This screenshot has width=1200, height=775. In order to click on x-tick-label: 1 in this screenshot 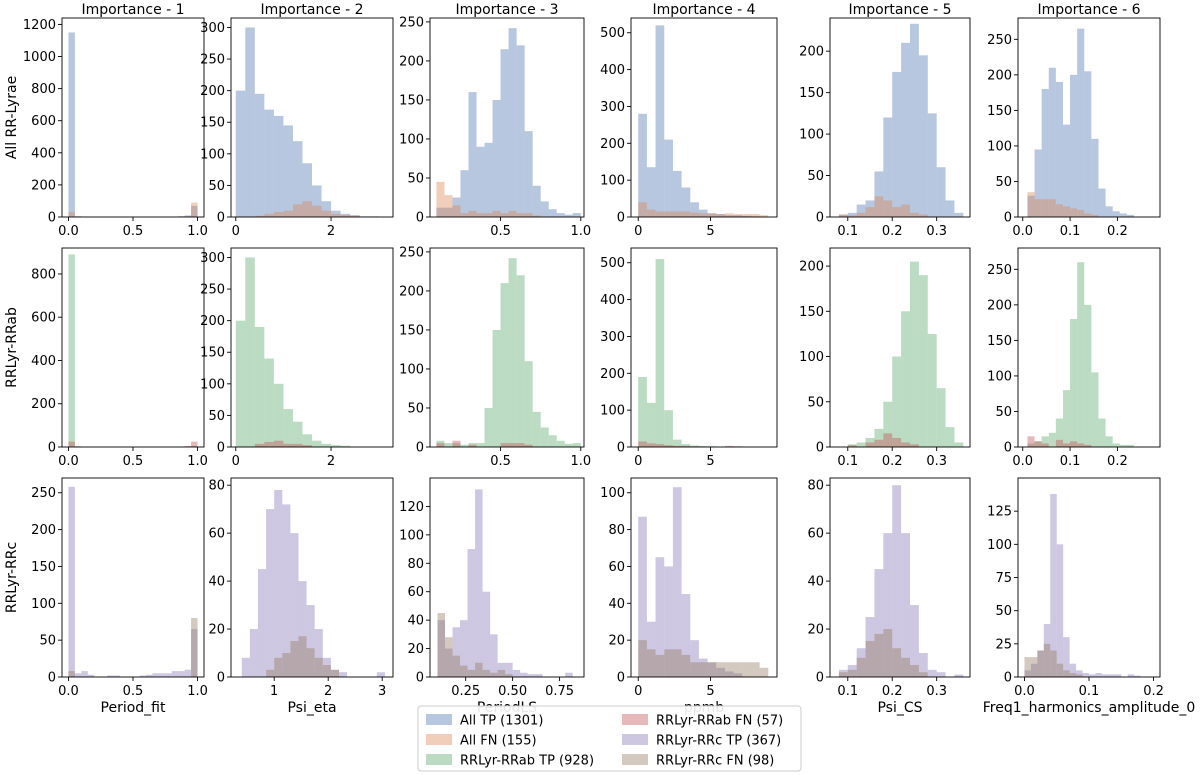, I will do `click(274, 691)`.